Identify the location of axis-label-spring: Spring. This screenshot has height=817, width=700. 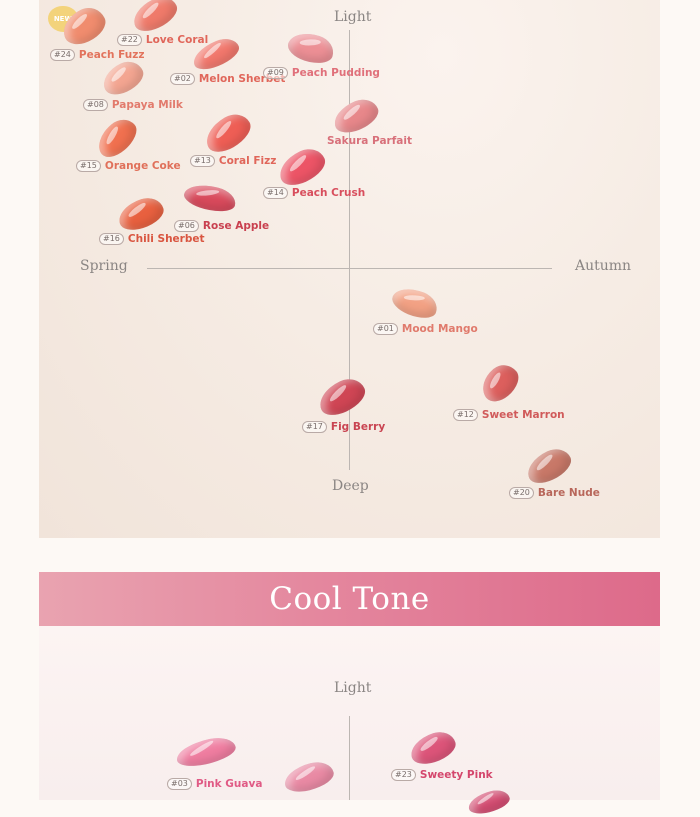
(104, 266).